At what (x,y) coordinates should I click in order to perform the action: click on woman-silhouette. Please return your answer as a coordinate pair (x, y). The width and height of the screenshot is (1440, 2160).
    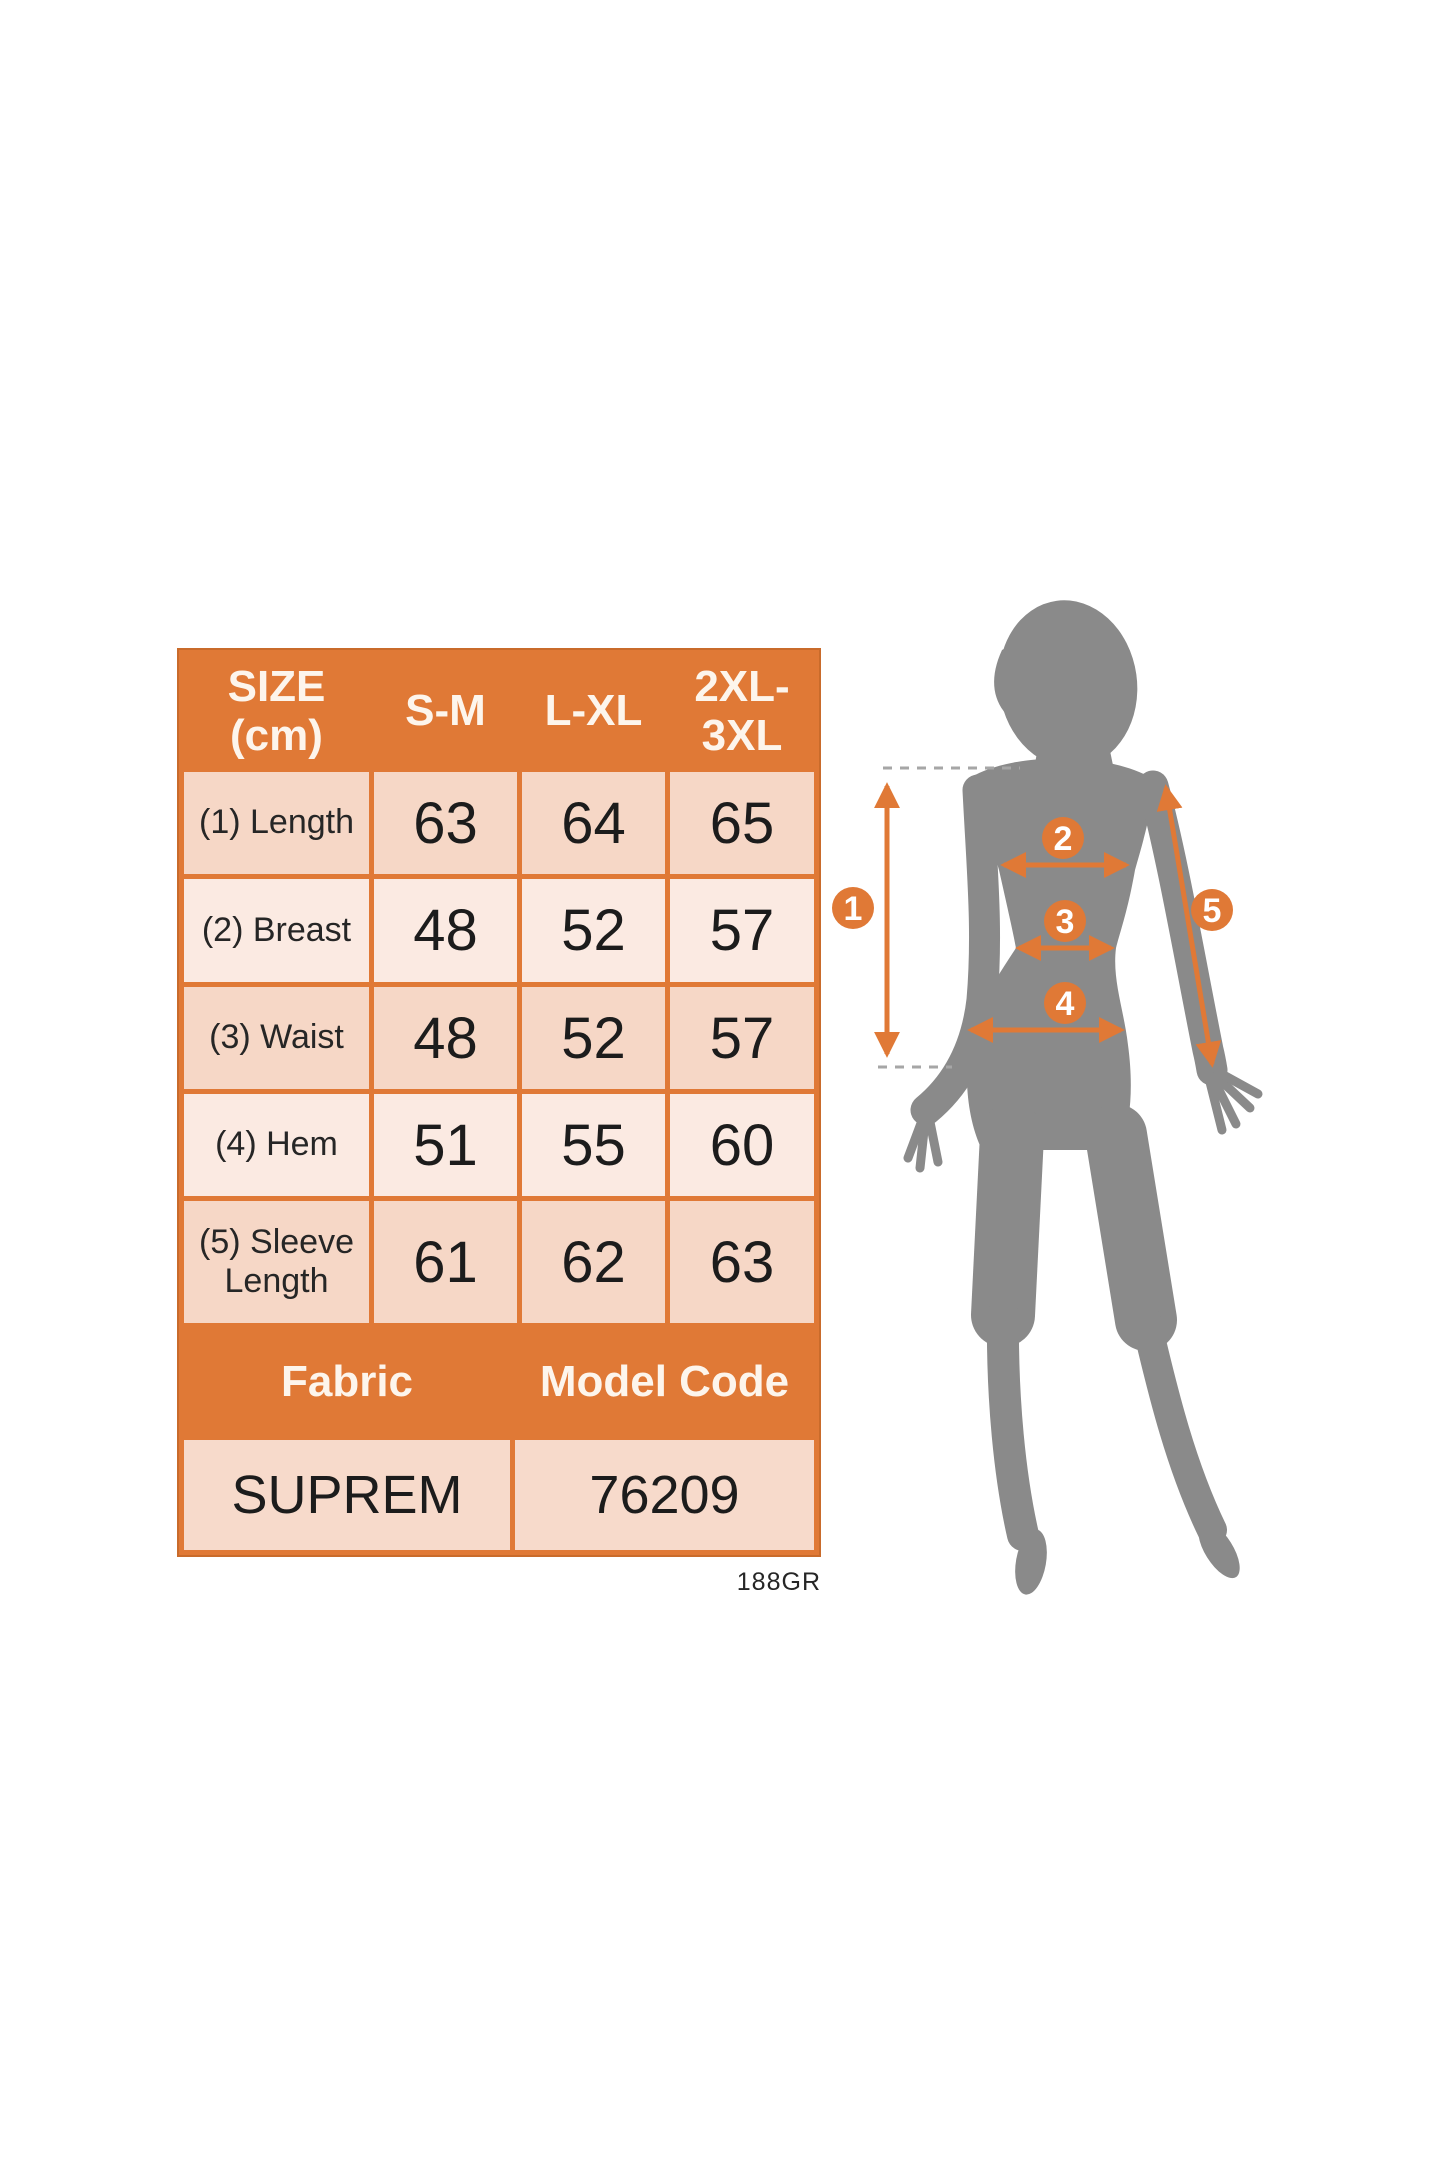
    Looking at the image, I should click on (1083, 1097).